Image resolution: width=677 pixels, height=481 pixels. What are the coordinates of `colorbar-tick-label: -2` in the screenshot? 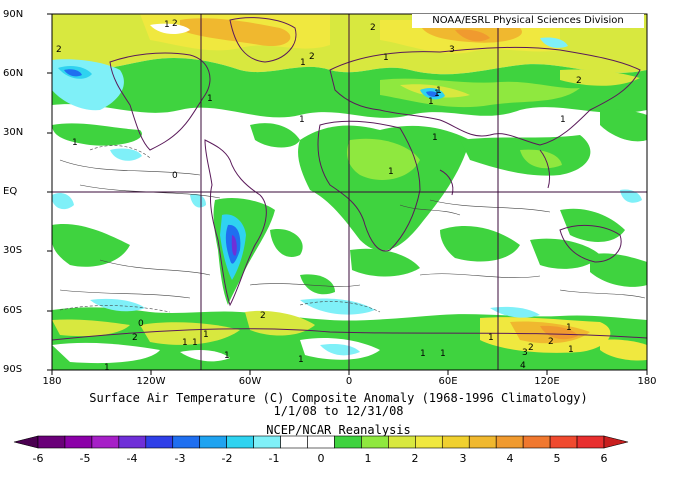 It's located at (227, 458).